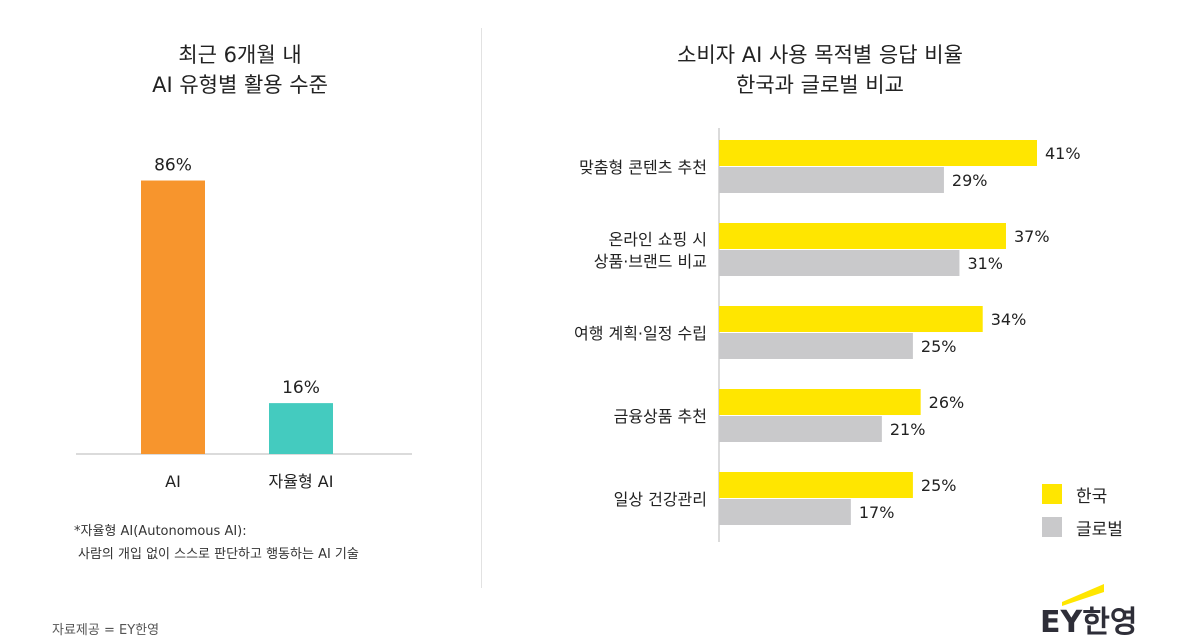 Image resolution: width=1200 pixels, height=640 pixels. I want to click on legend-item-global: 글로벌, so click(1082, 527).